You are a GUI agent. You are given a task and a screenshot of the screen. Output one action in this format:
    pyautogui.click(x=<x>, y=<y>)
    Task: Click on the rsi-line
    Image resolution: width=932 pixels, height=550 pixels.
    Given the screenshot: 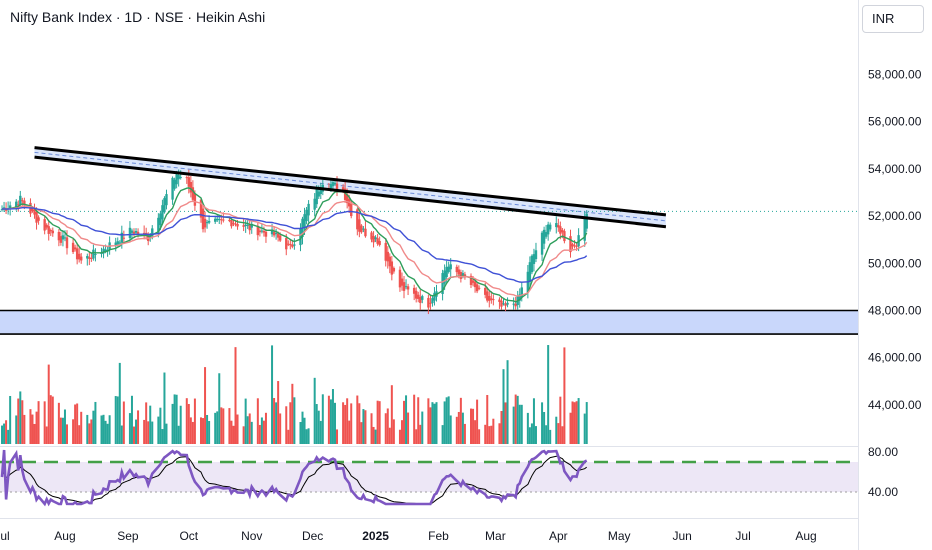 What is the action you would take?
    pyautogui.click(x=294, y=478)
    